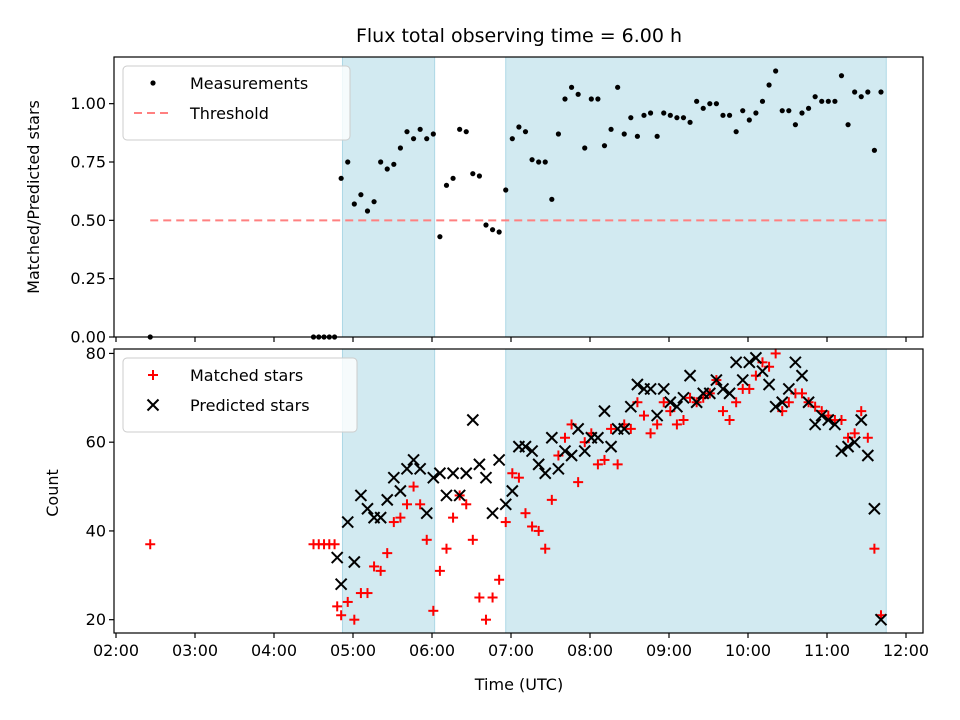  I want to click on legend-label: Measurements, so click(249, 83).